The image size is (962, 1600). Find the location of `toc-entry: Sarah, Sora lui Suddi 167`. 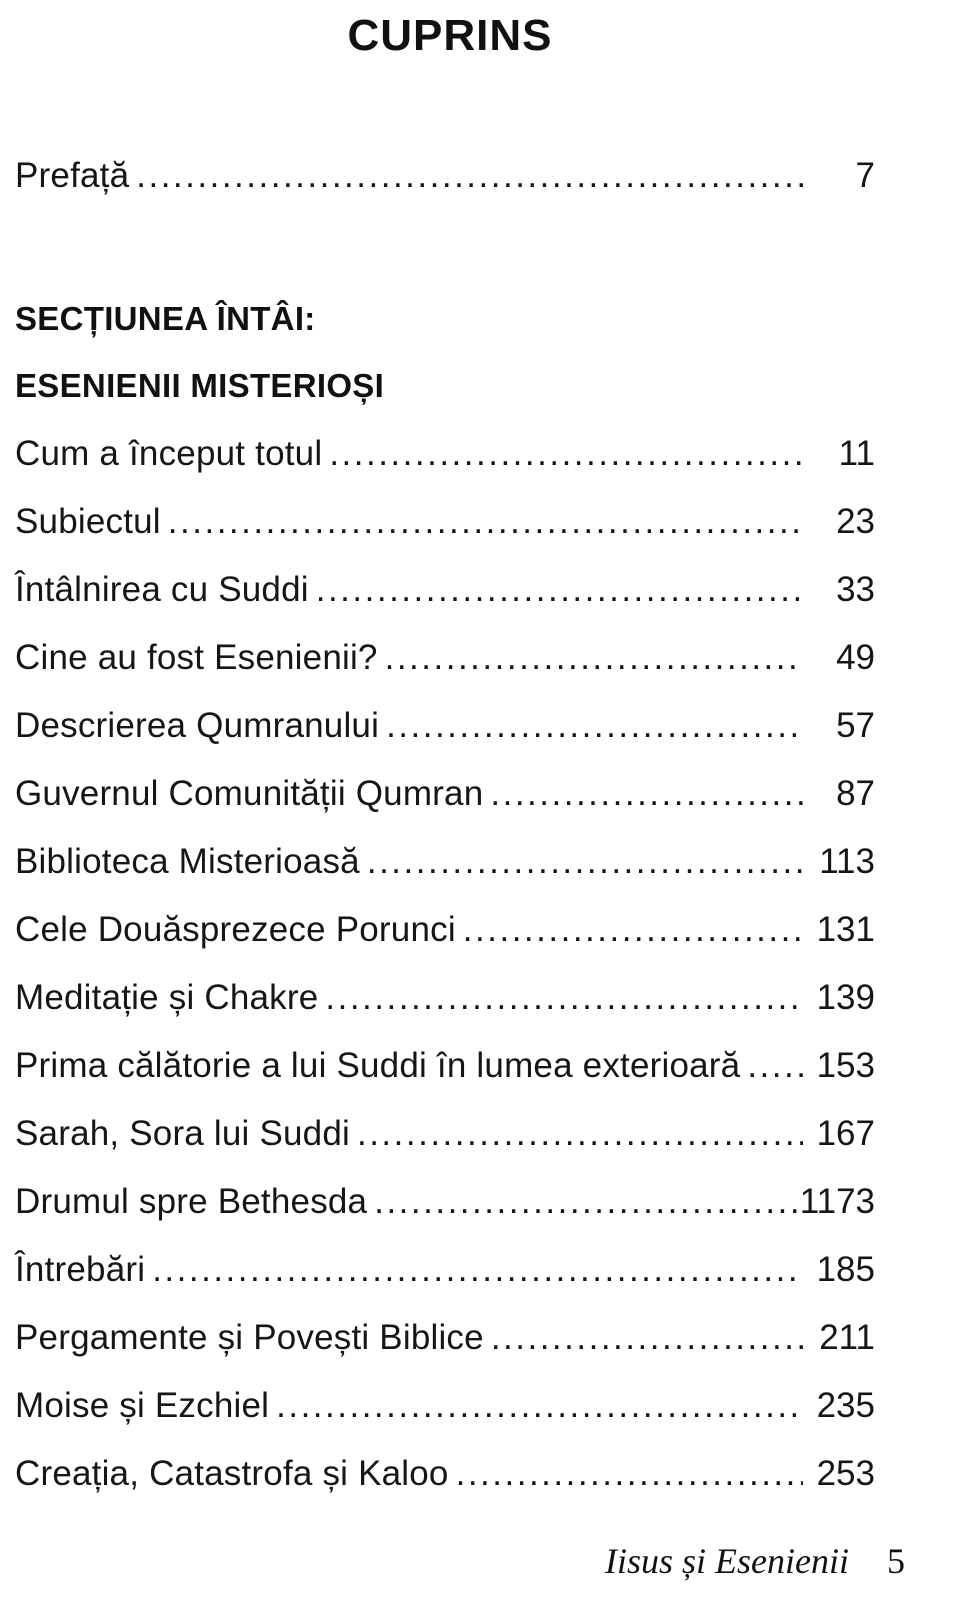

toc-entry: Sarah, Sora lui Suddi 167 is located at coordinates (445, 1134).